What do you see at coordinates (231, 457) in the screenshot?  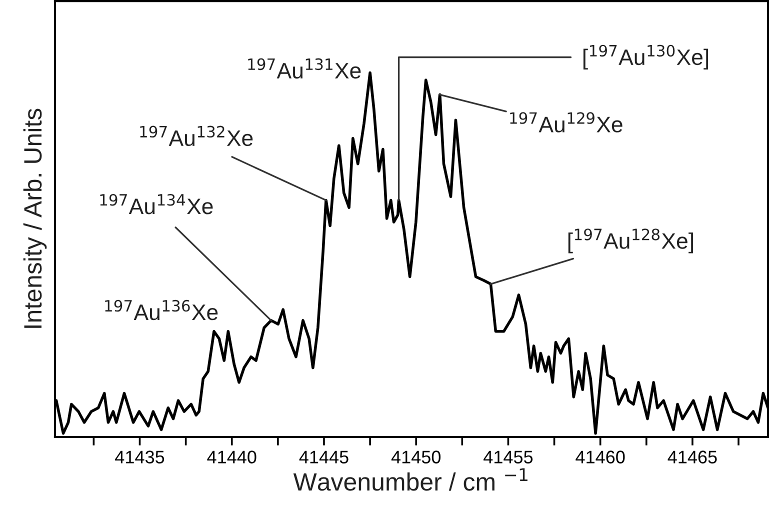 I see `x-tick-label: 41440` at bounding box center [231, 457].